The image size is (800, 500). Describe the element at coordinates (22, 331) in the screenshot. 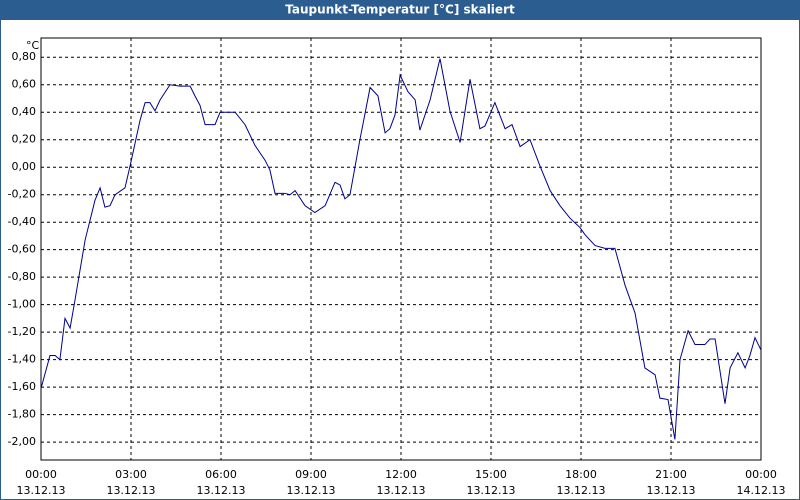

I see `y-tick-label: -1,20` at that location.